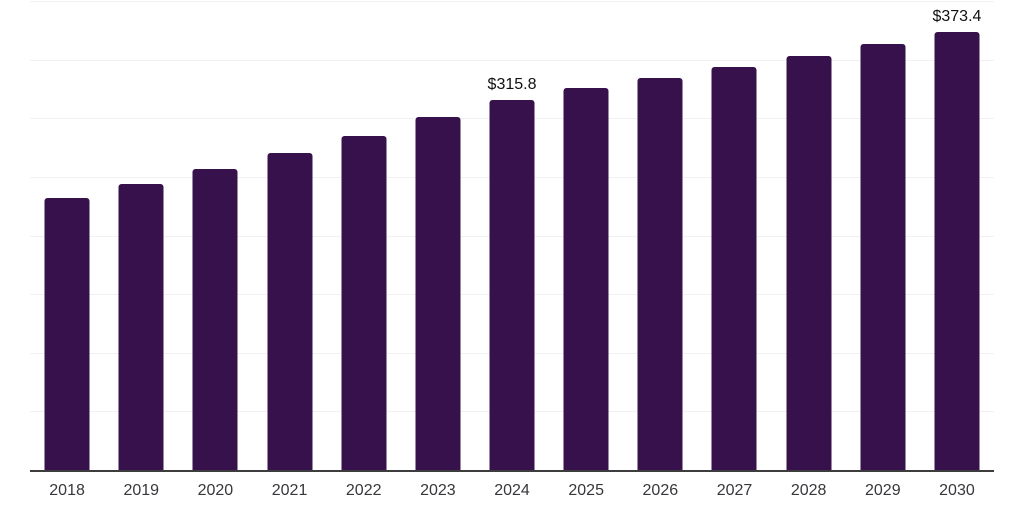  Describe the element at coordinates (808, 490) in the screenshot. I see `x-tick-label: 2028` at that location.